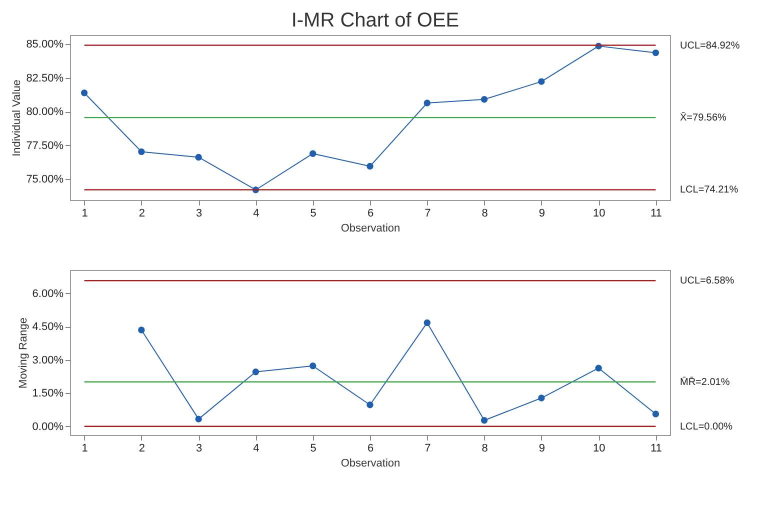  I want to click on y-tick-label: 75.00%, so click(45, 180).